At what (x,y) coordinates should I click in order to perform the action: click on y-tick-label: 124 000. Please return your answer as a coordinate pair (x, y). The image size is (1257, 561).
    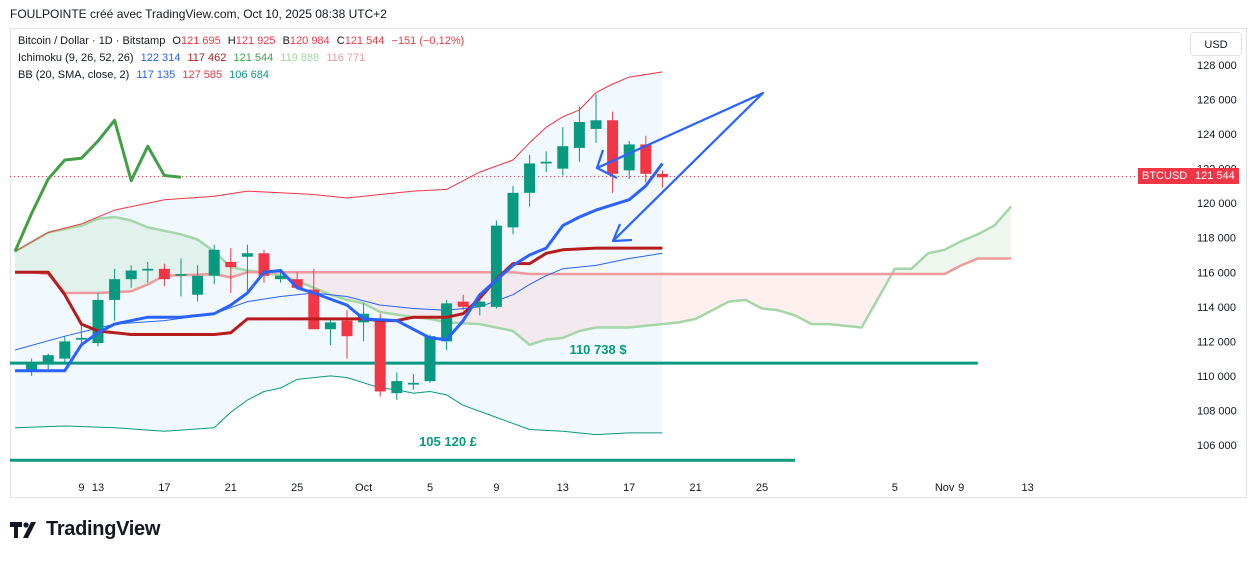
    Looking at the image, I should click on (1217, 135).